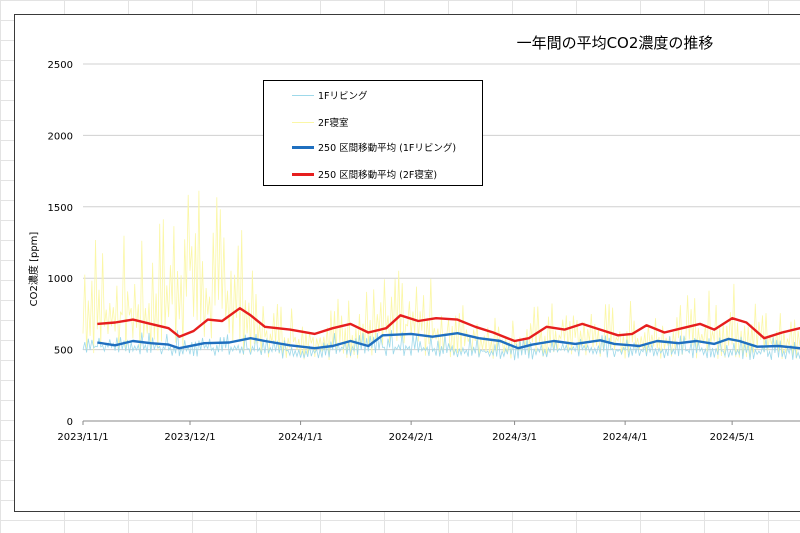 The height and width of the screenshot is (533, 800). I want to click on legend-swatch-2f-bedroom, so click(303, 122).